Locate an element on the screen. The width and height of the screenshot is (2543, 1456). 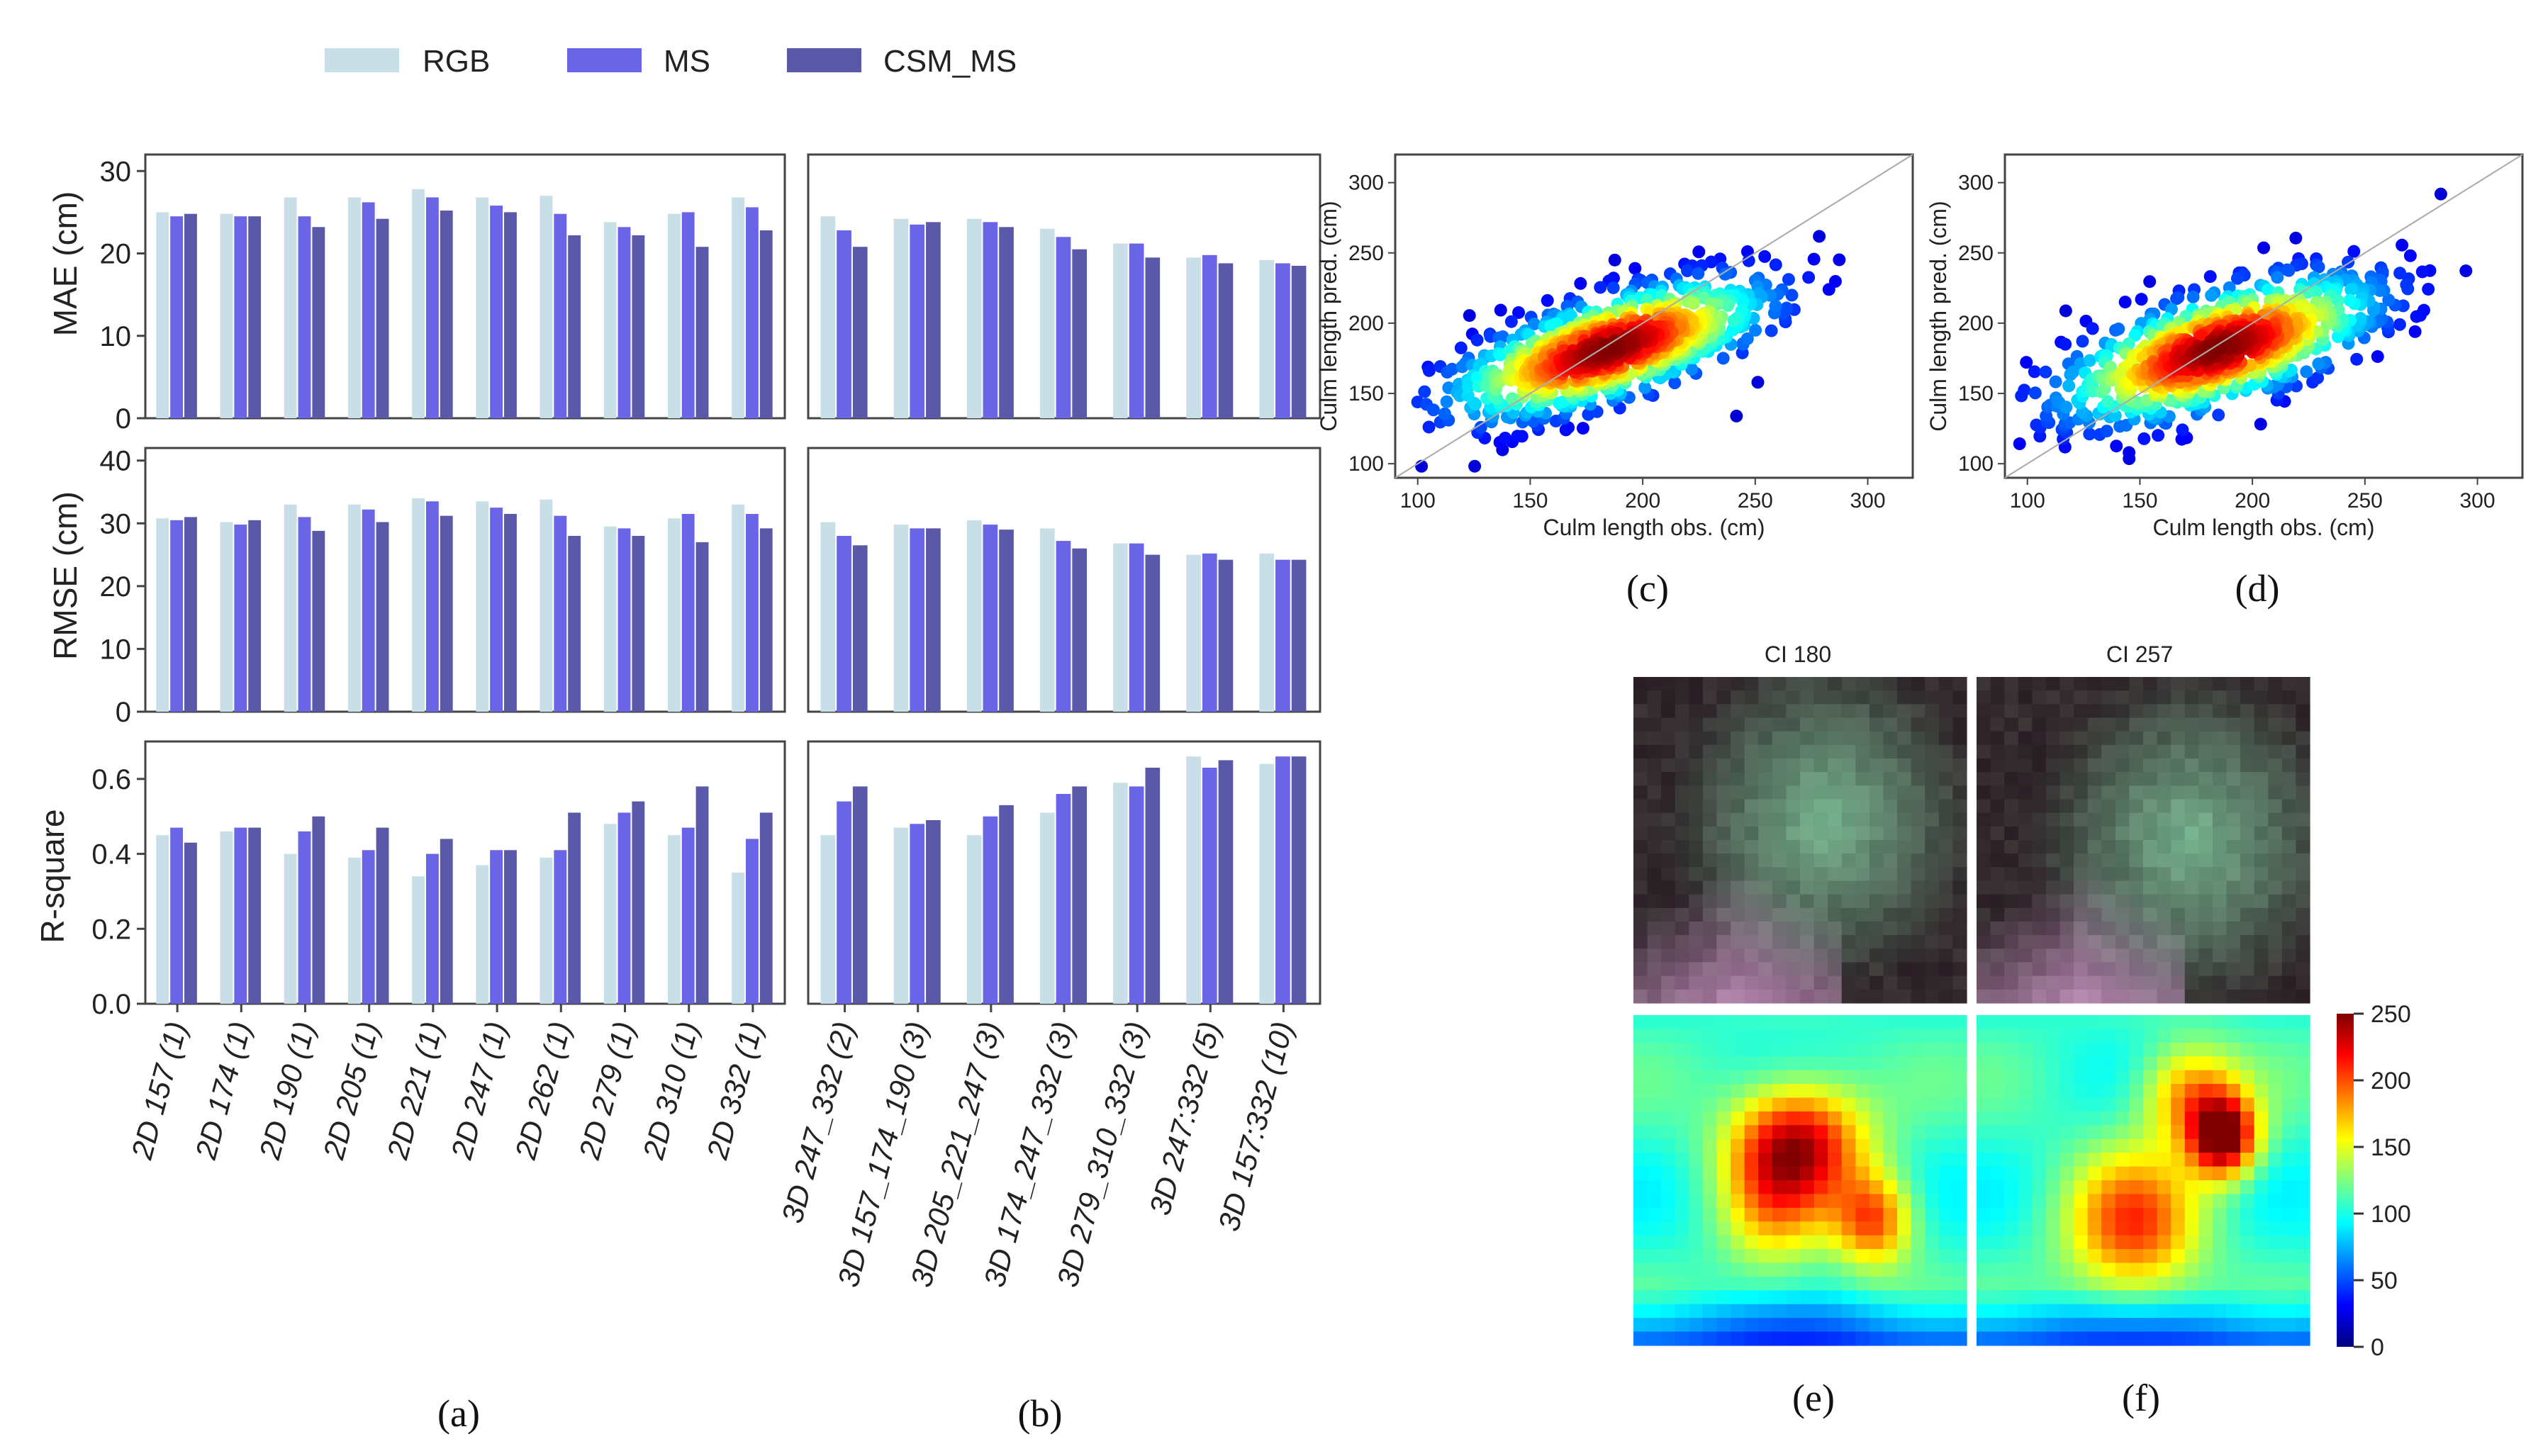
rgb-image-ci180 is located at coordinates (1800, 840).